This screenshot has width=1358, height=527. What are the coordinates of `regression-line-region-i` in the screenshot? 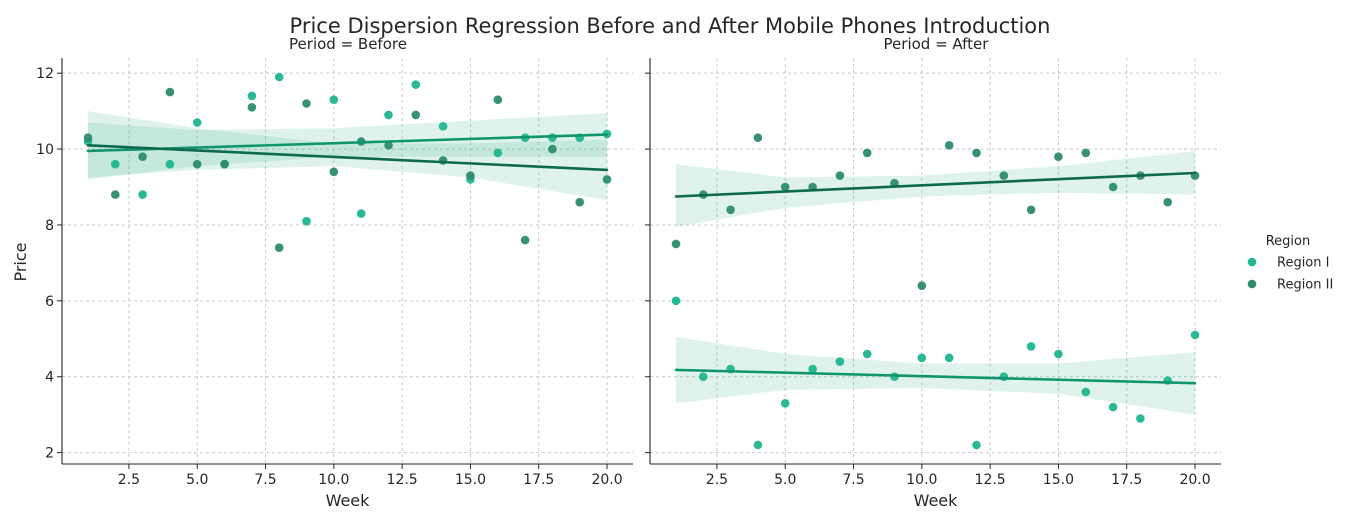 It's located at (935, 376).